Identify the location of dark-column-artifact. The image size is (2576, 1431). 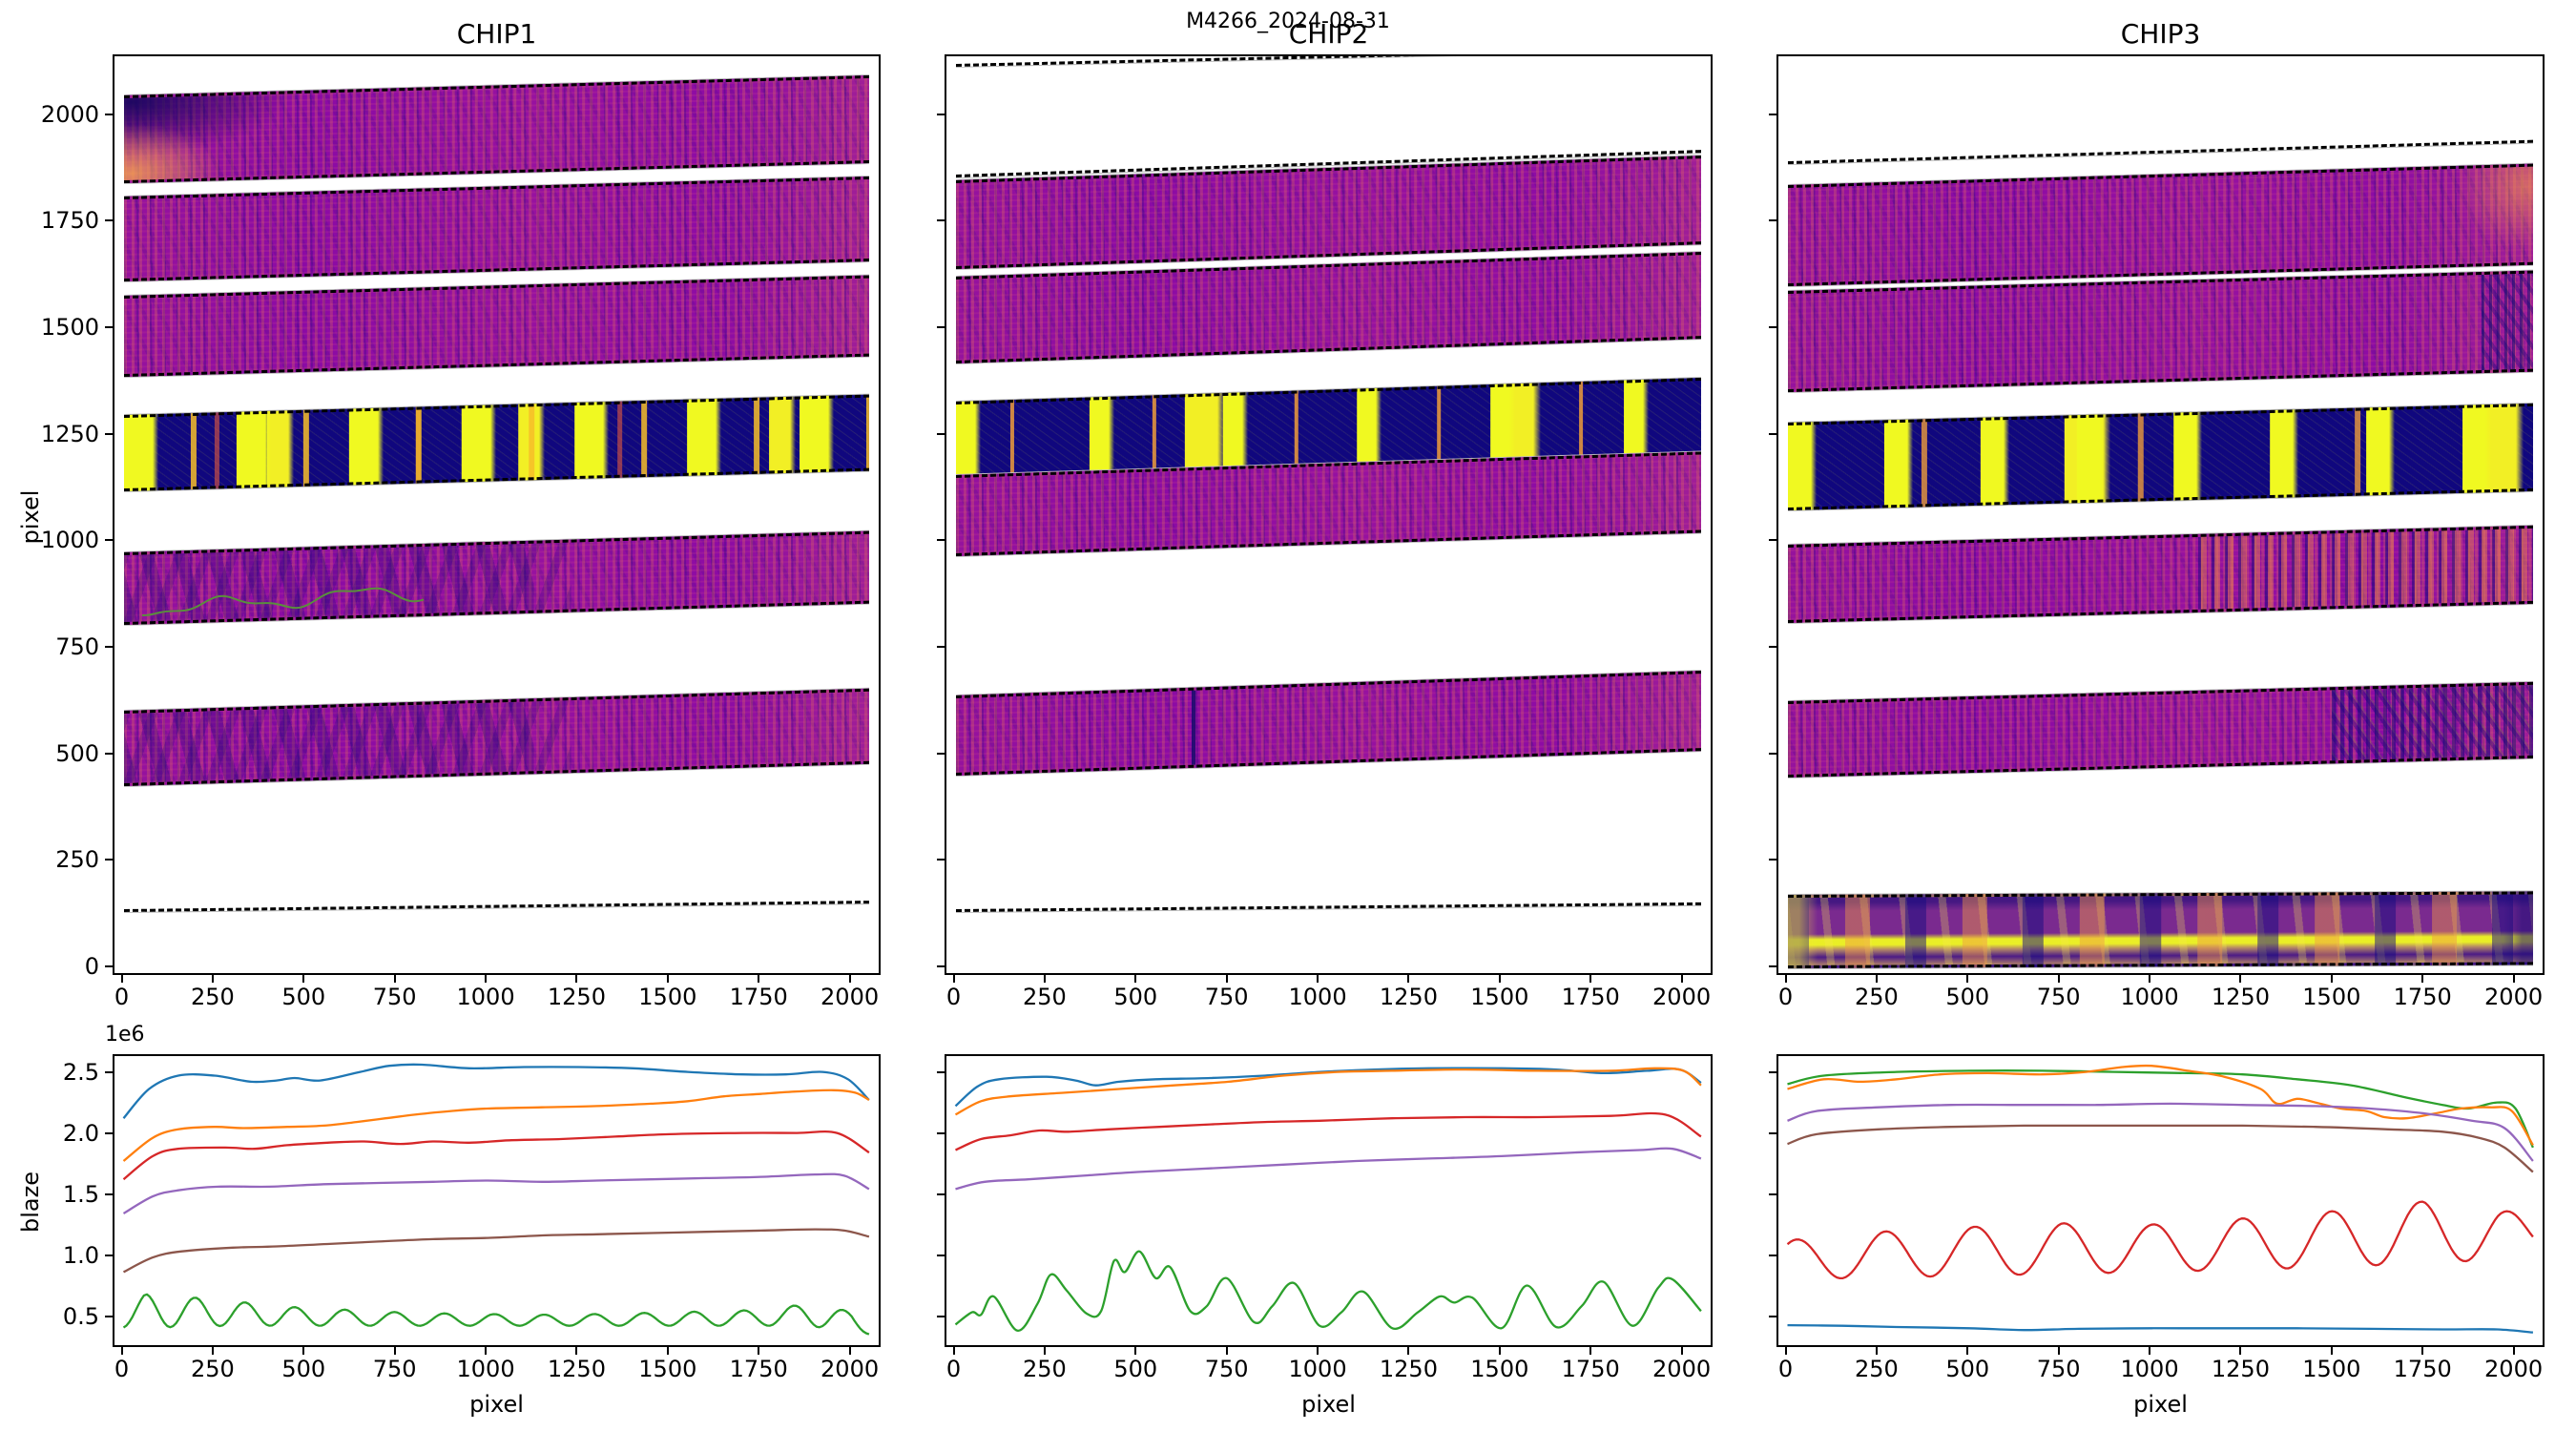
(1193, 727).